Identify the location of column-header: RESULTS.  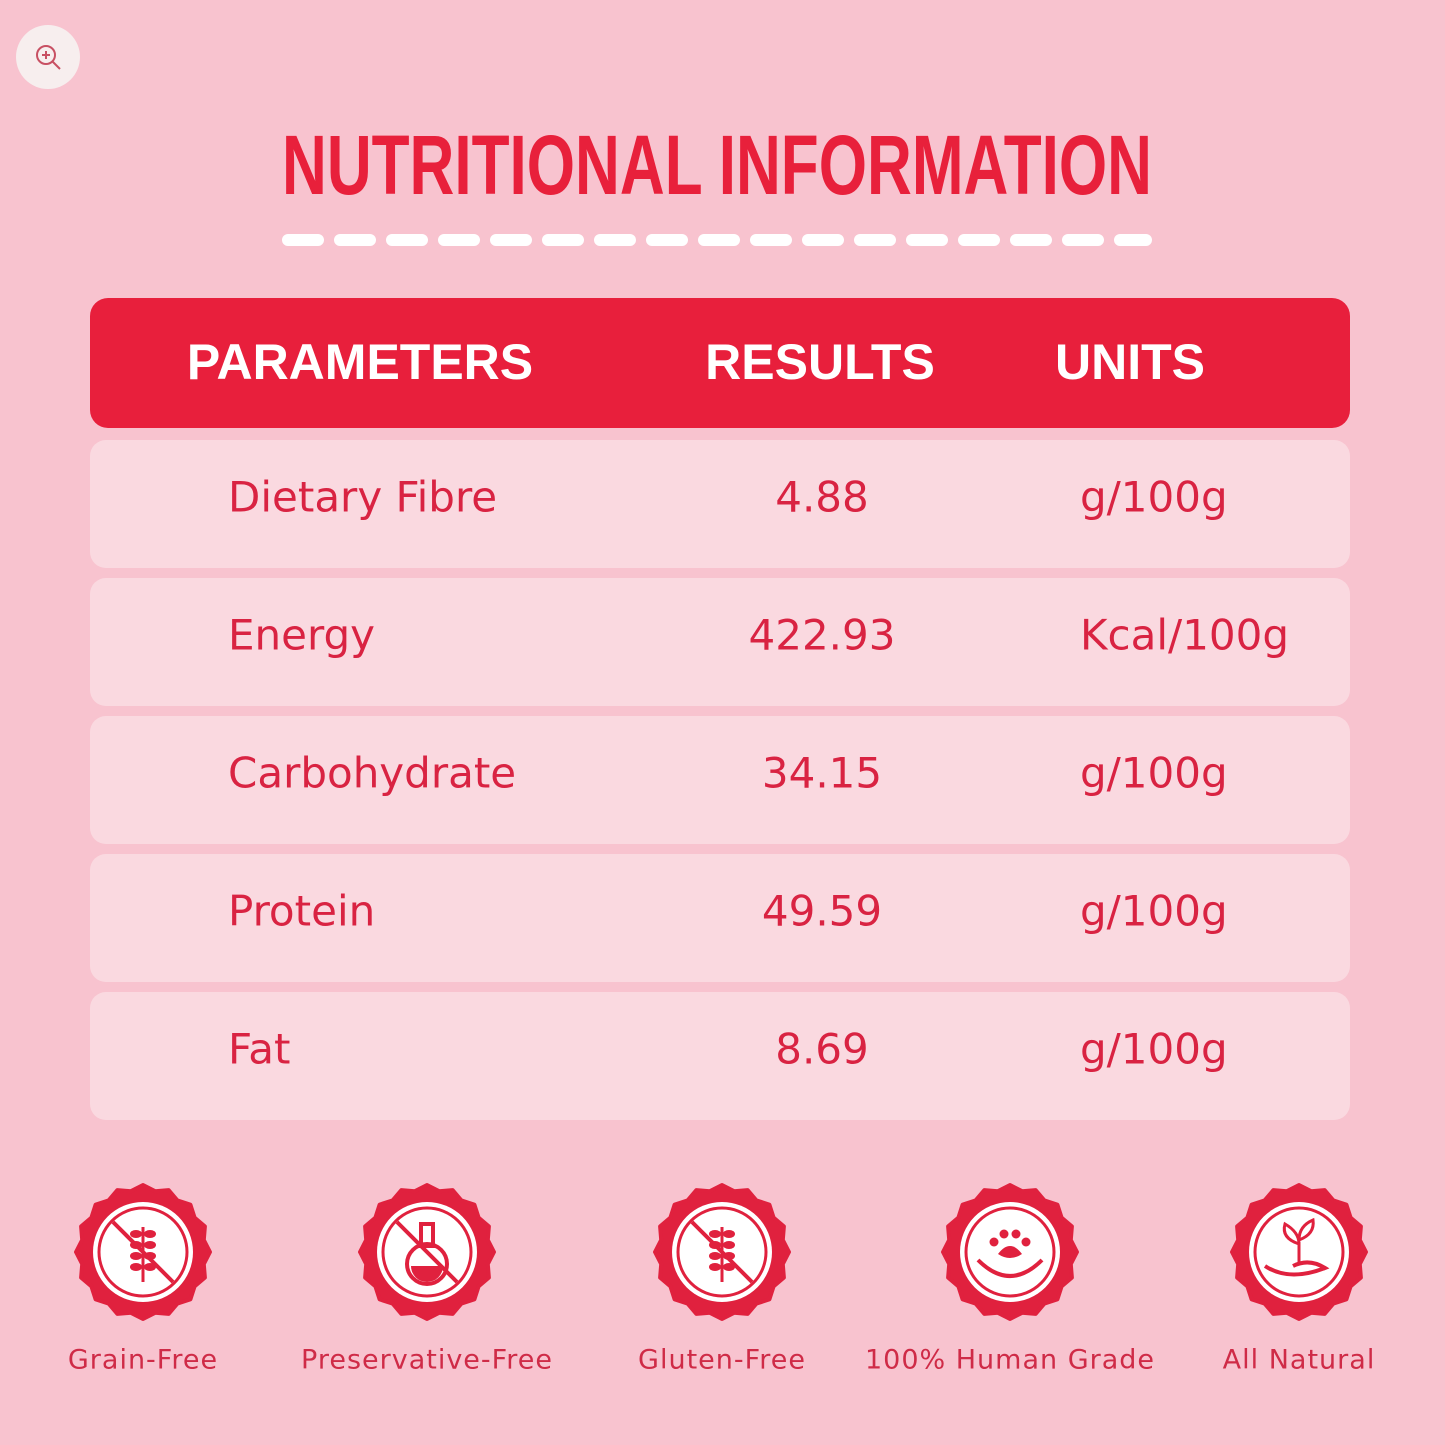
(820, 362).